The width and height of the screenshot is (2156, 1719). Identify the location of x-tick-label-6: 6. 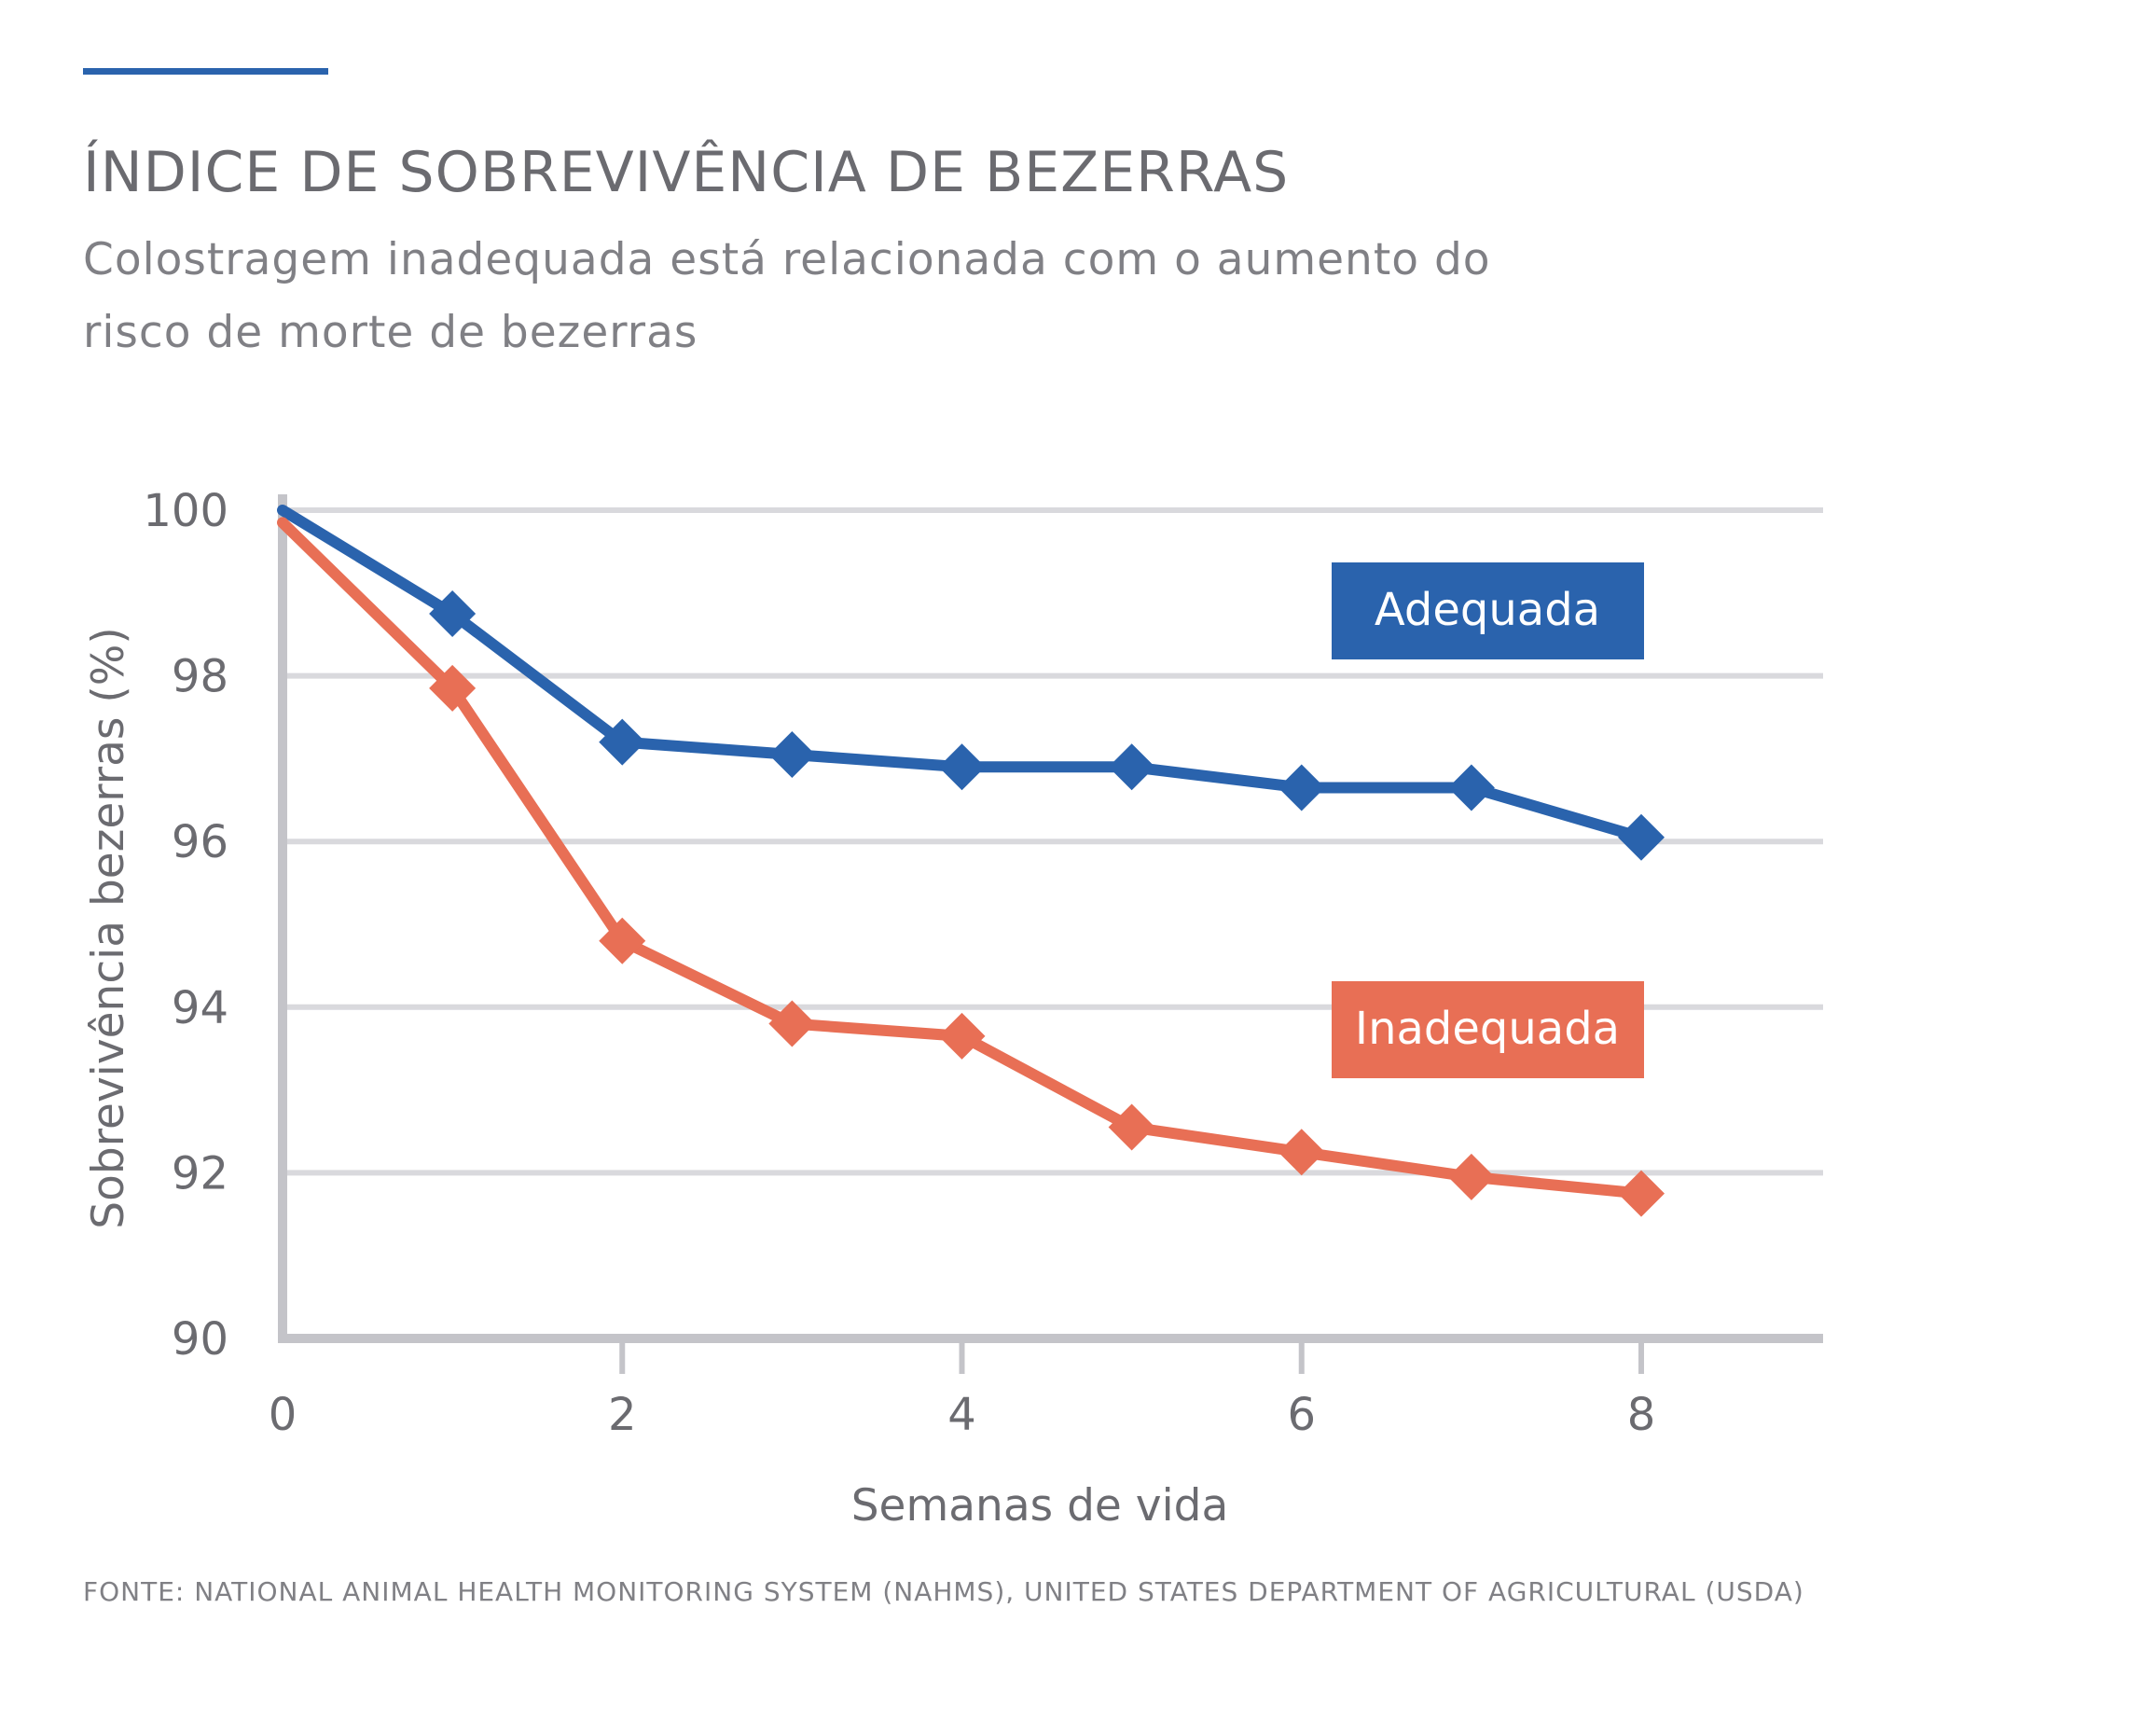
(1301, 1415).